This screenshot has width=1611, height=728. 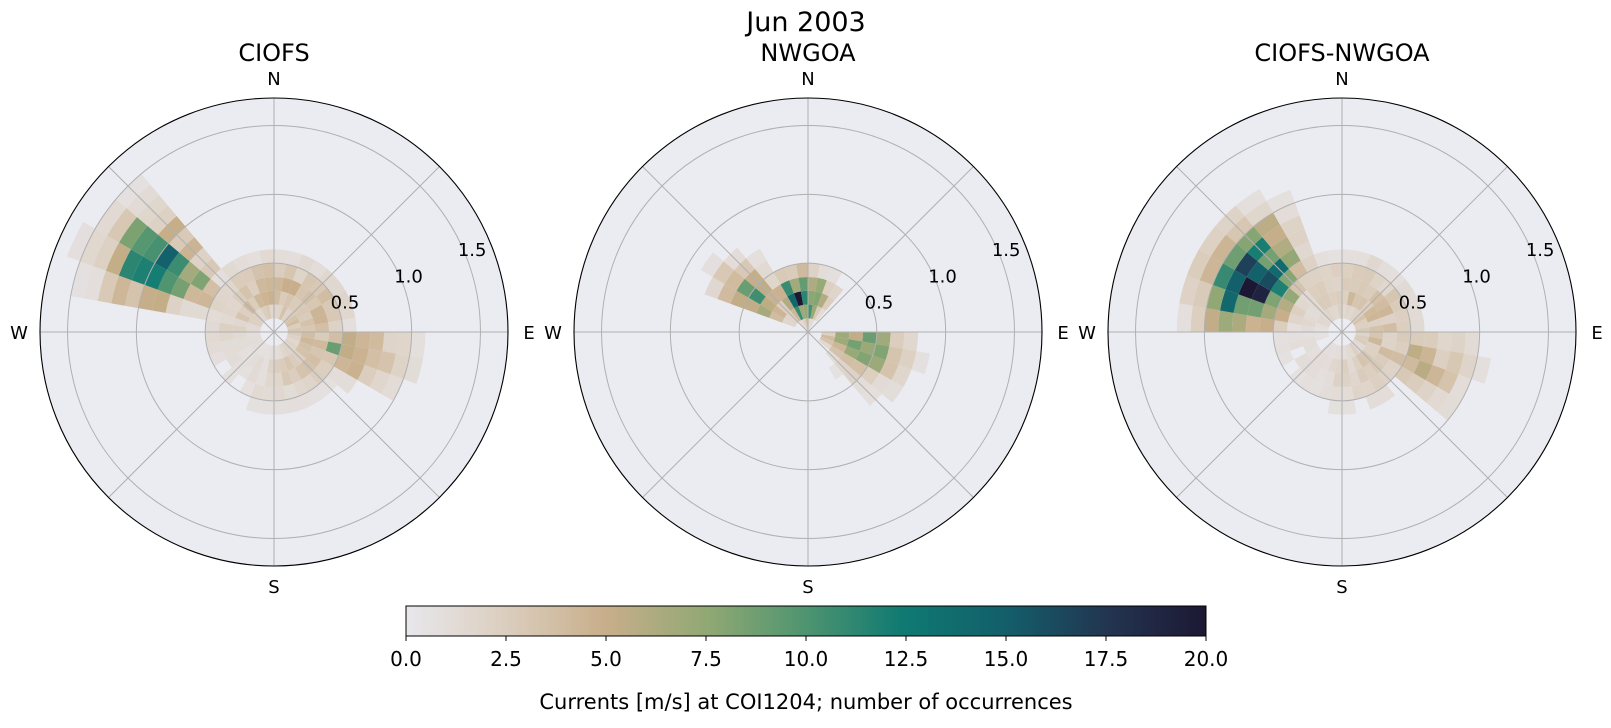 What do you see at coordinates (1540, 250) in the screenshot?
I see `radial-tick-label: 1.5` at bounding box center [1540, 250].